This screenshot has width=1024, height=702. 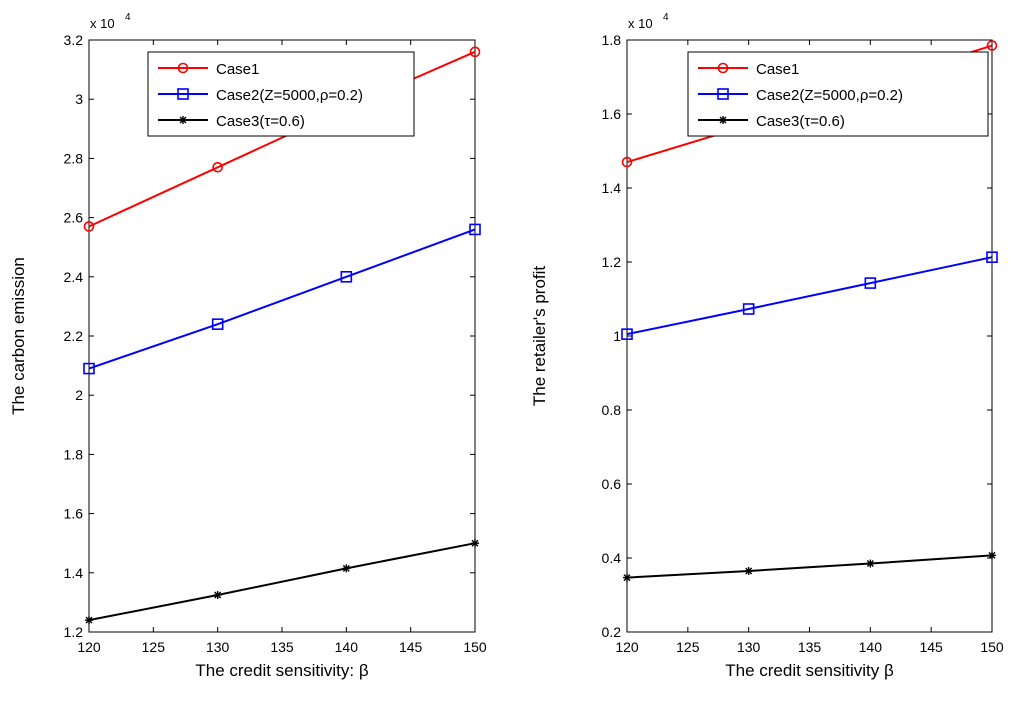 I want to click on y-tick-label: 3, so click(x=79, y=99).